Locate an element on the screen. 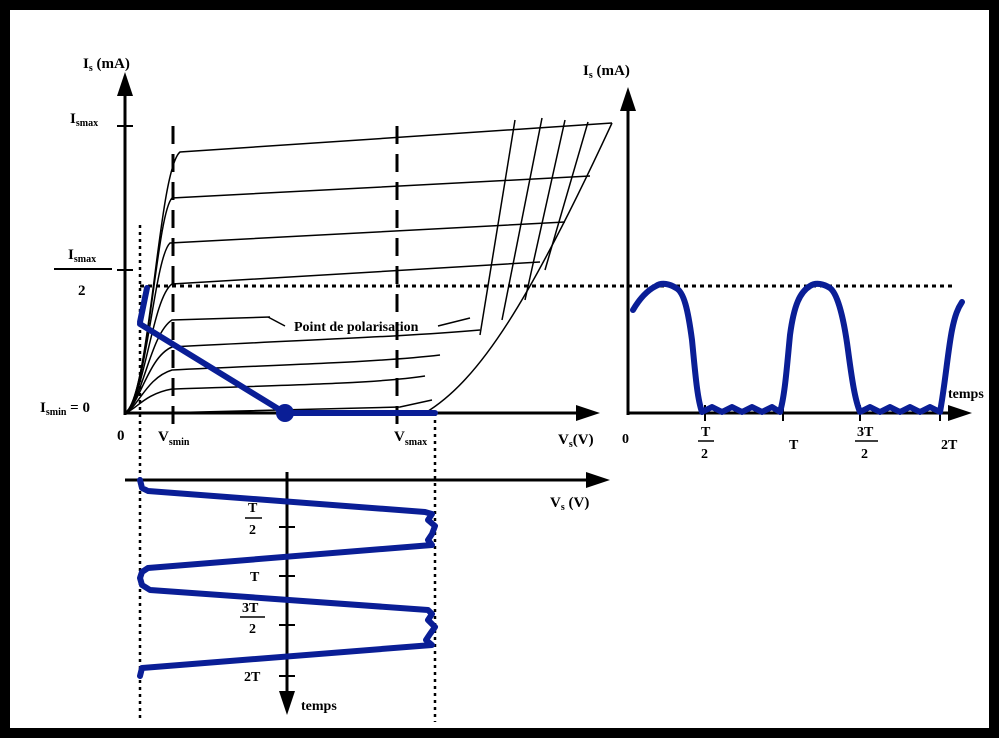 This screenshot has height=738, width=999. right-t-label: T is located at coordinates (794, 445).